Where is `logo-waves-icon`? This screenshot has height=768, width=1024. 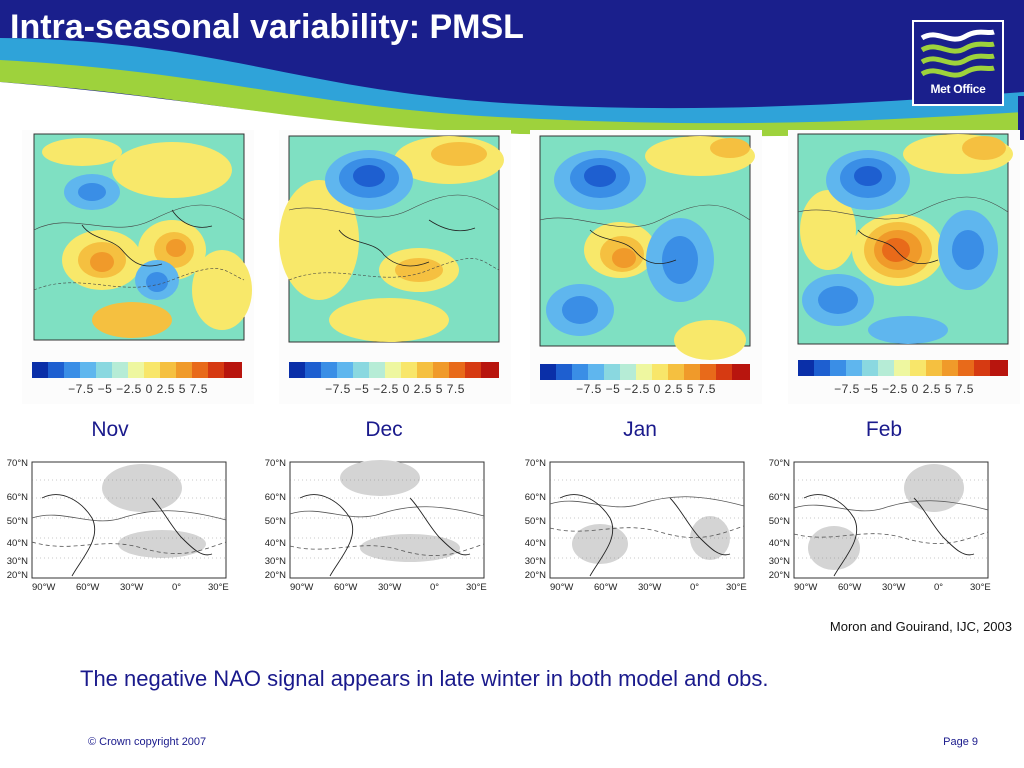
logo-waves-icon is located at coordinates (957, 53).